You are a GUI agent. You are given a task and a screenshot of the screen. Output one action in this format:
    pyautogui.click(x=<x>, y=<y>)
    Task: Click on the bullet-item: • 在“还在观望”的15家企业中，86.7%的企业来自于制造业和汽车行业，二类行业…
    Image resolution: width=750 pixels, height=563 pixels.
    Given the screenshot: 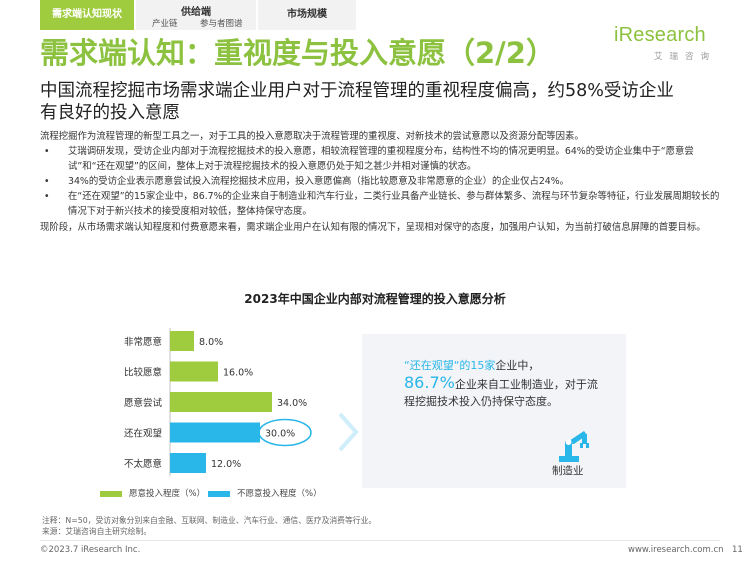 What is the action you would take?
    pyautogui.click(x=380, y=204)
    